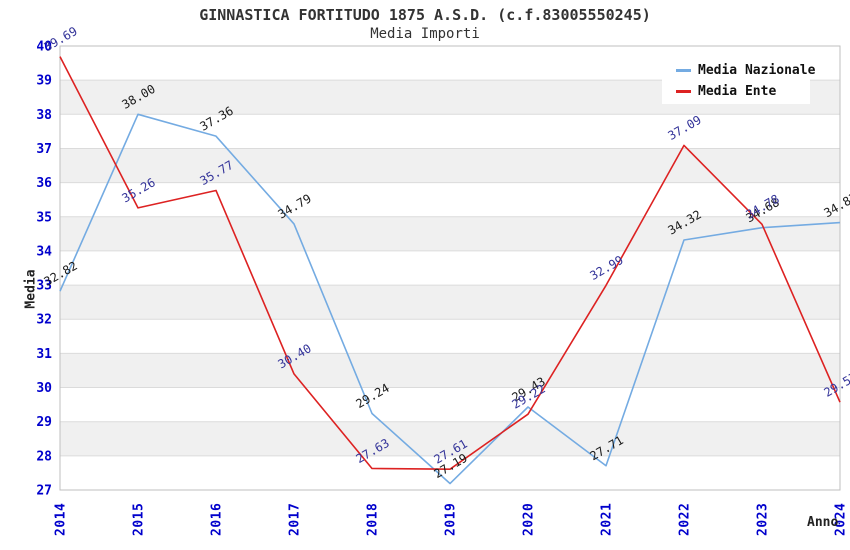 This screenshot has width=850, height=550. Describe the element at coordinates (44, 456) in the screenshot. I see `y-tick-label: 28` at that location.